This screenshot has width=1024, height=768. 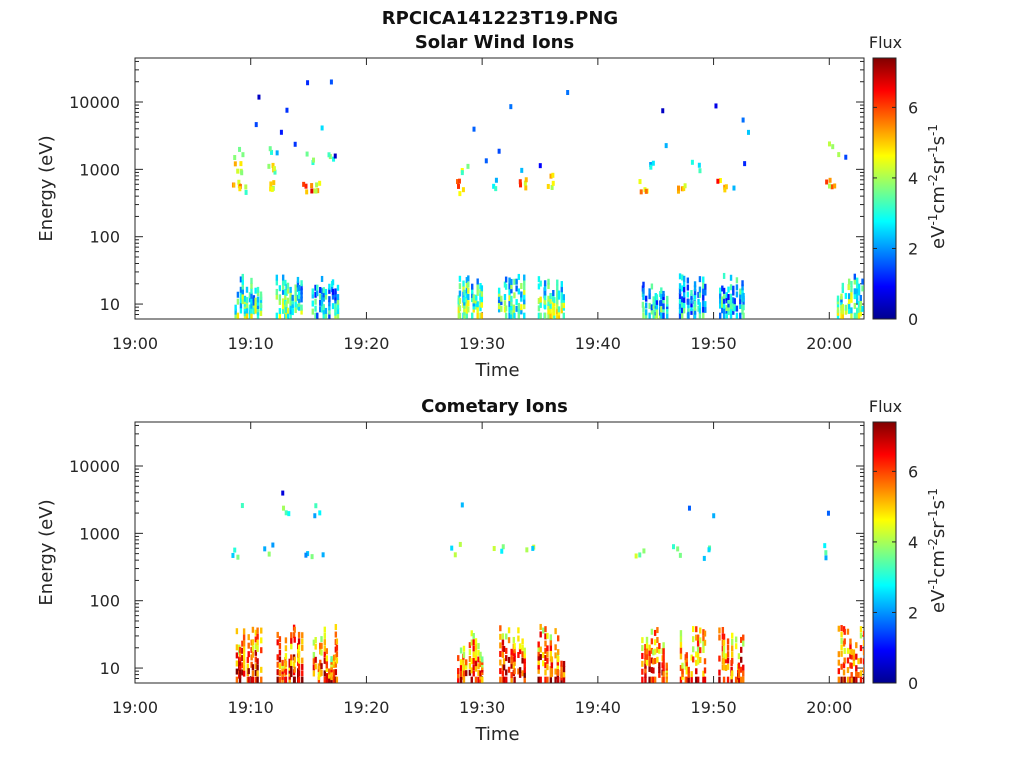 What do you see at coordinates (913, 178) in the screenshot?
I see `colorbar-tick-label: 4` at bounding box center [913, 178].